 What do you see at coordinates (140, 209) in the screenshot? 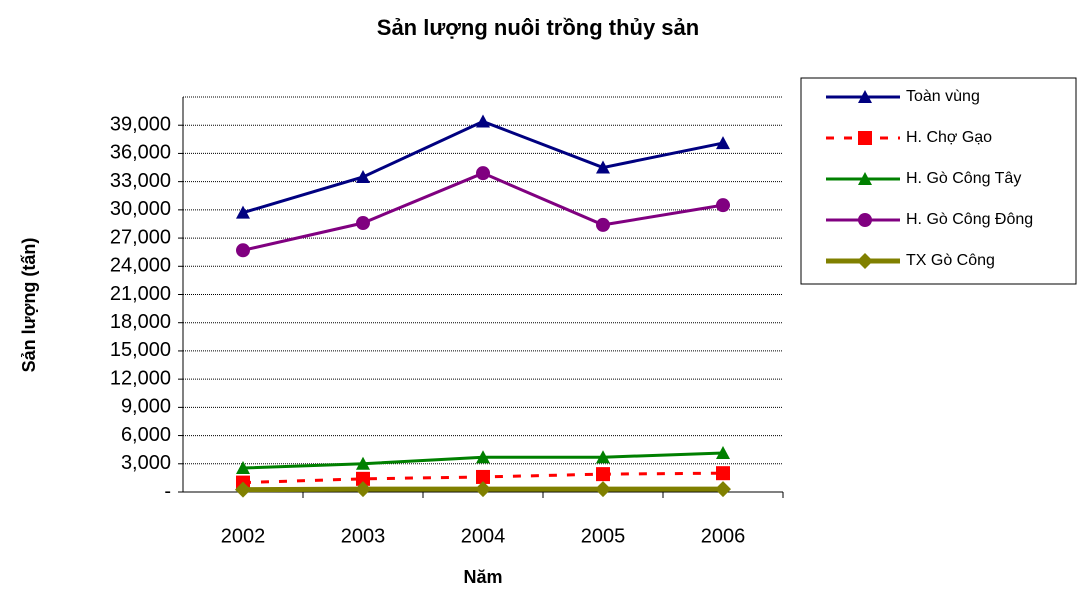
I see `y-tick-label: 30,000` at bounding box center [140, 209].